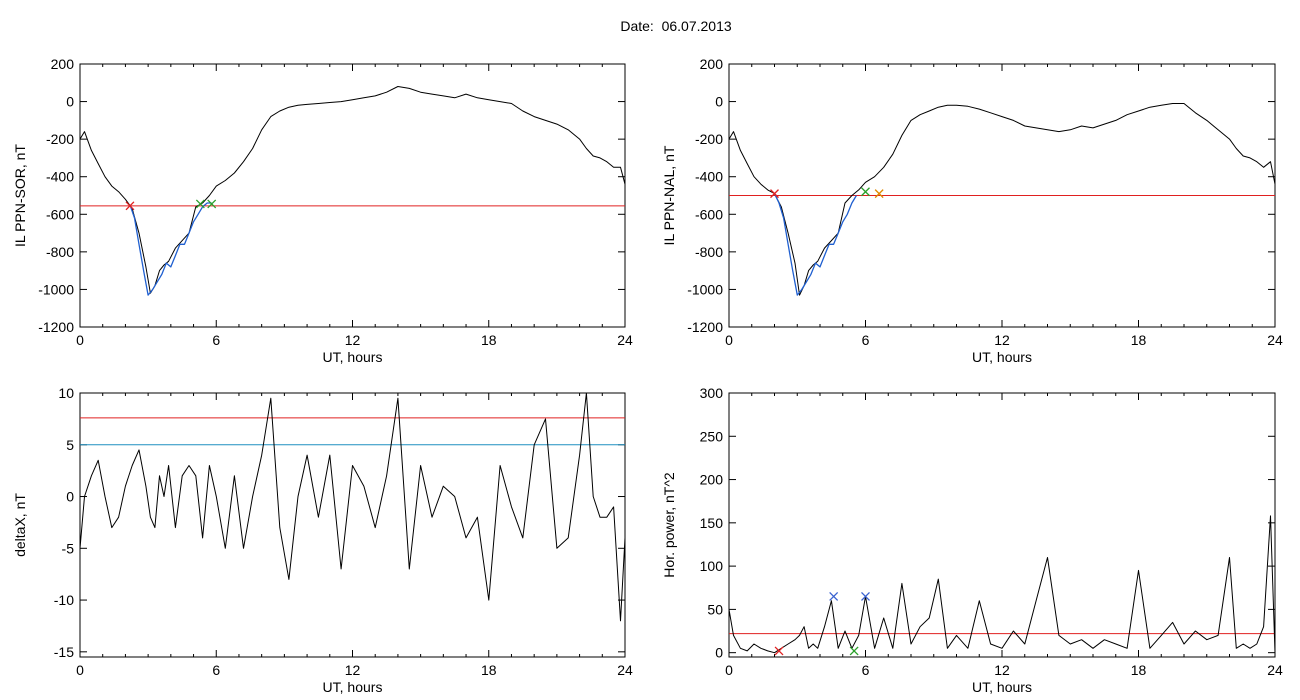  Describe the element at coordinates (70, 445) in the screenshot. I see `y-tick-label: 5` at that location.